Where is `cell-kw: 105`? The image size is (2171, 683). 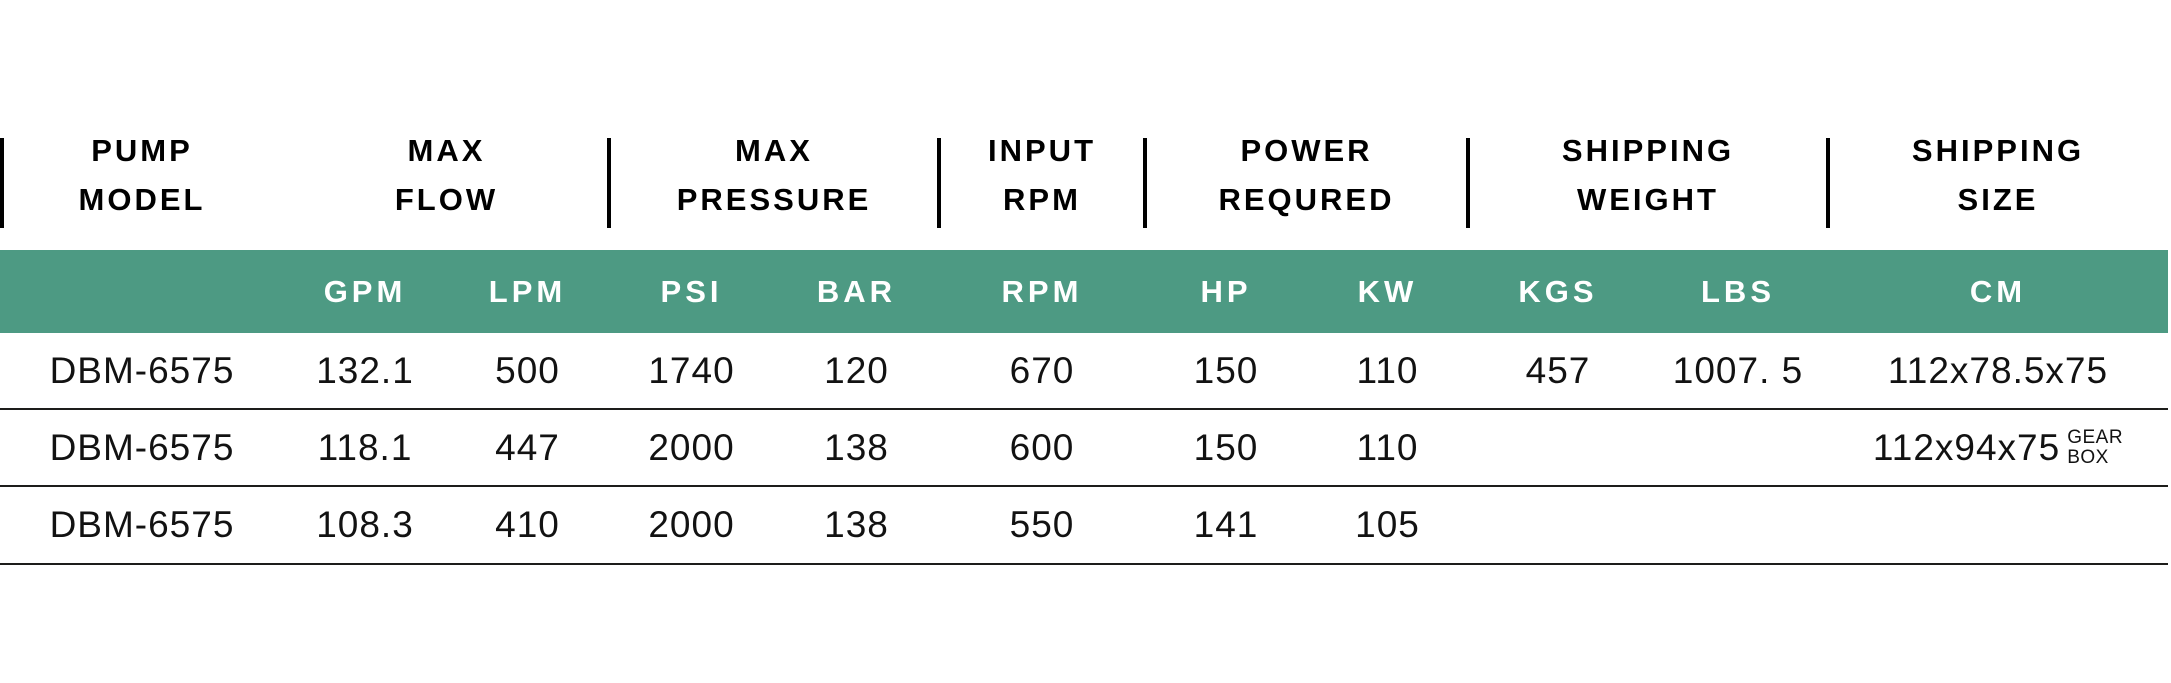 cell-kw: 105 is located at coordinates (1387, 524).